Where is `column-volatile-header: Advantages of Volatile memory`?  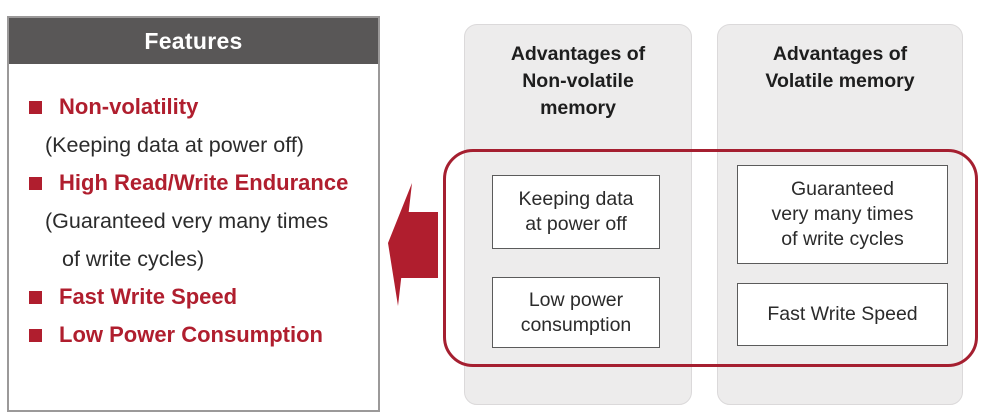
column-volatile-header: Advantages of Volatile memory is located at coordinates (840, 67).